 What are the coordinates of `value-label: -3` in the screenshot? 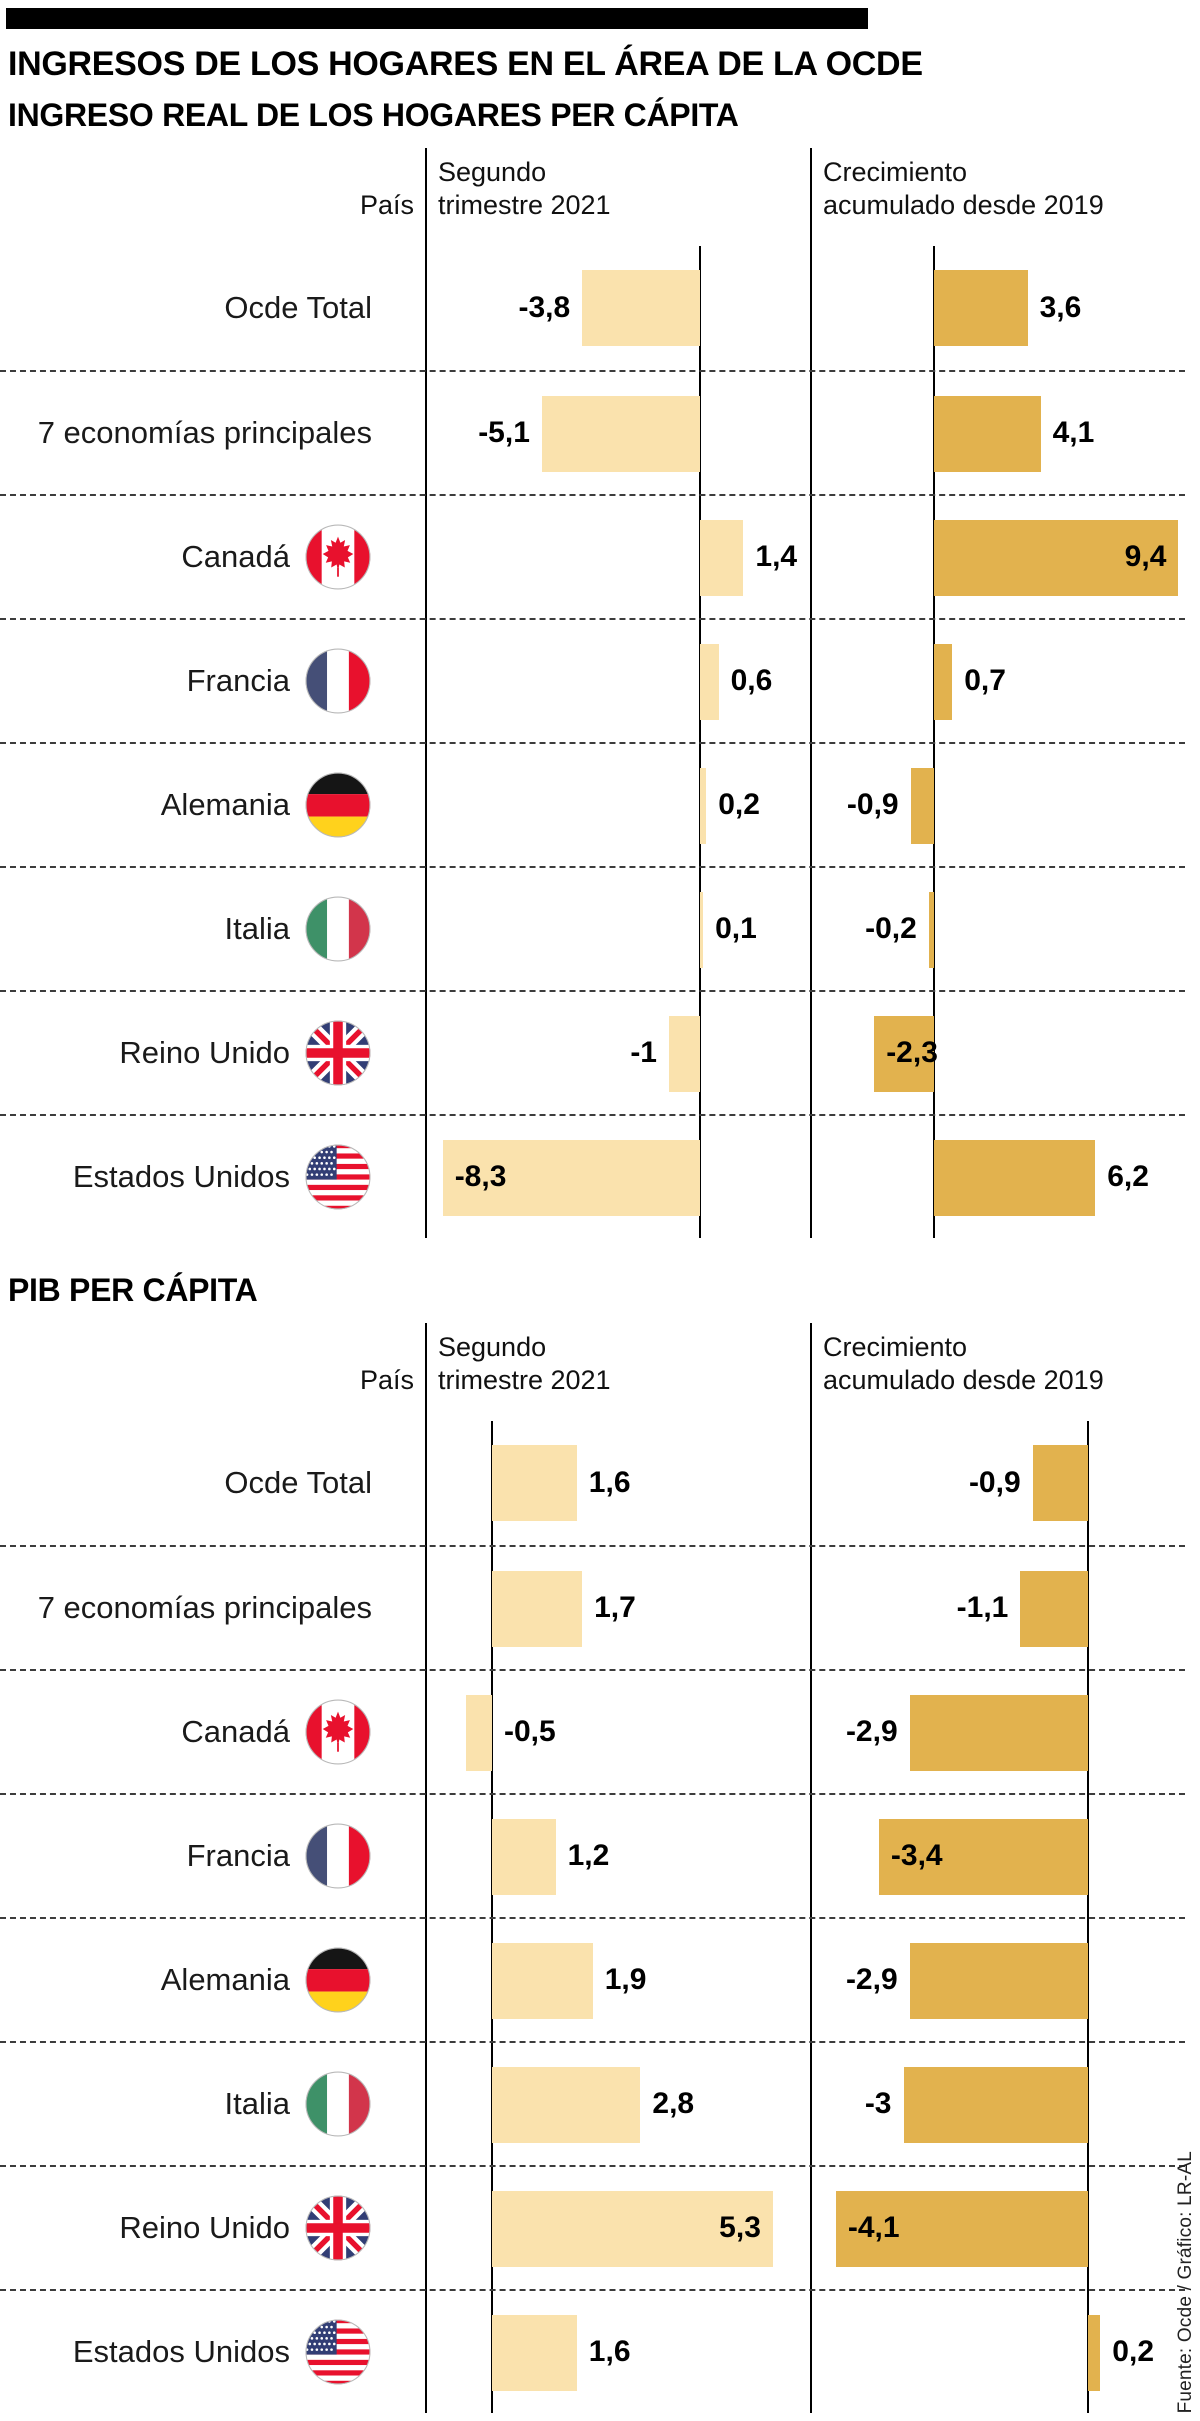 It's located at (878, 2104).